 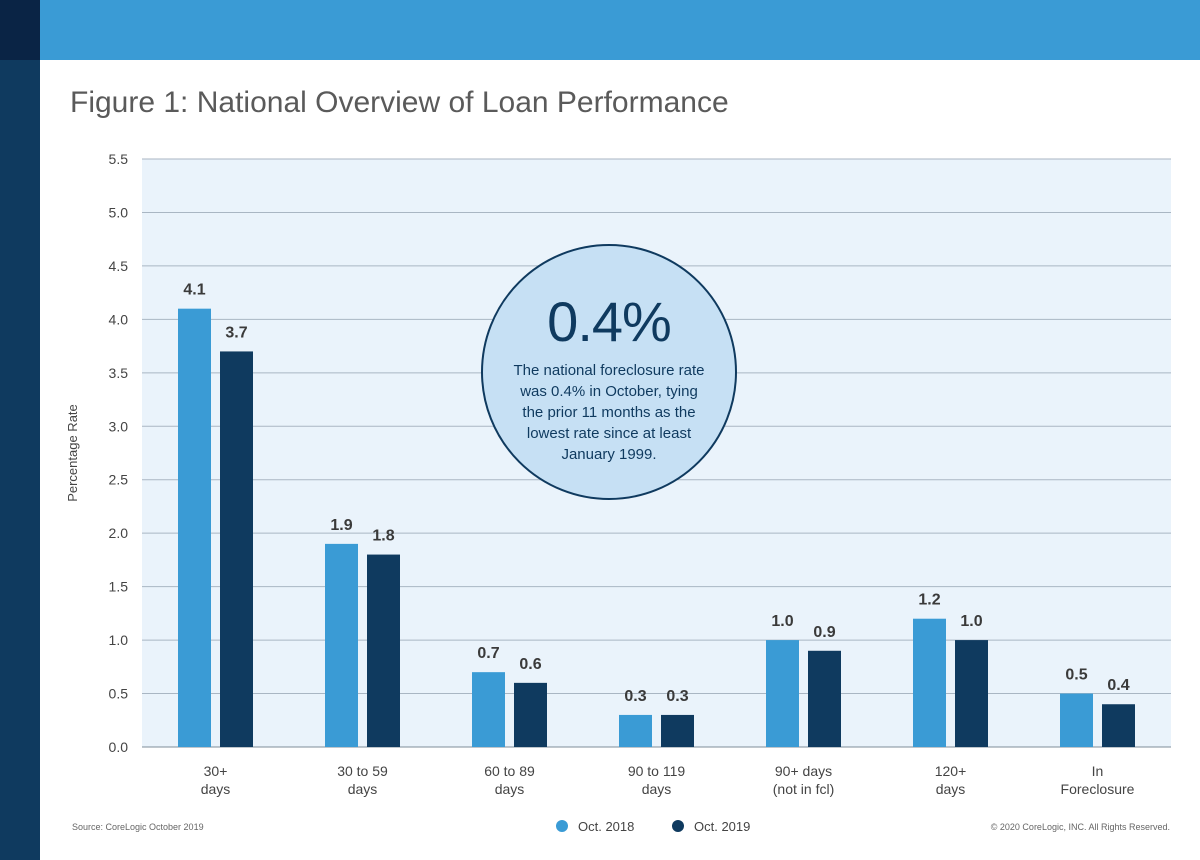 I want to click on y-tick-label: 5.0, so click(x=119, y=212).